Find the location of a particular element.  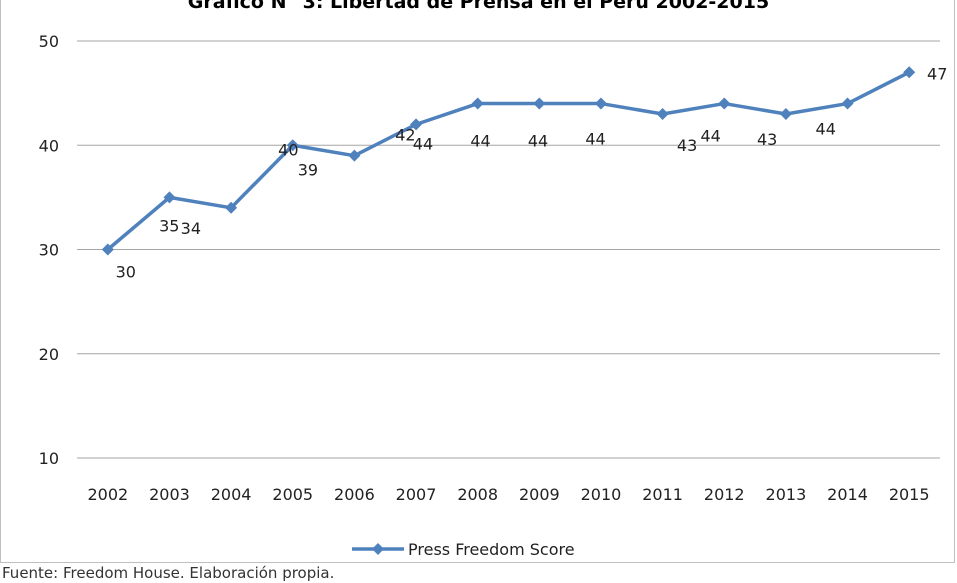

y-tick-label: 40 is located at coordinates (49, 145).